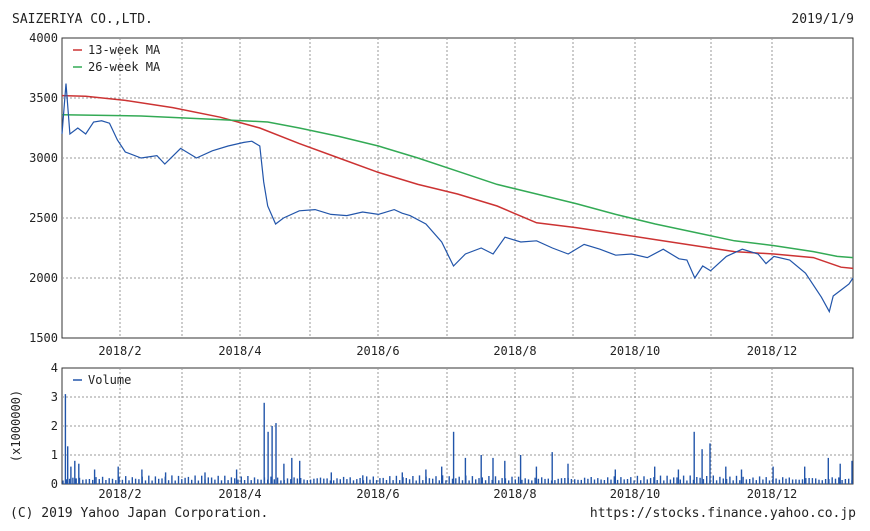 This screenshot has height=531, width=870. What do you see at coordinates (43, 278) in the screenshot?
I see `price-y-tick-label: 2000` at bounding box center [43, 278].